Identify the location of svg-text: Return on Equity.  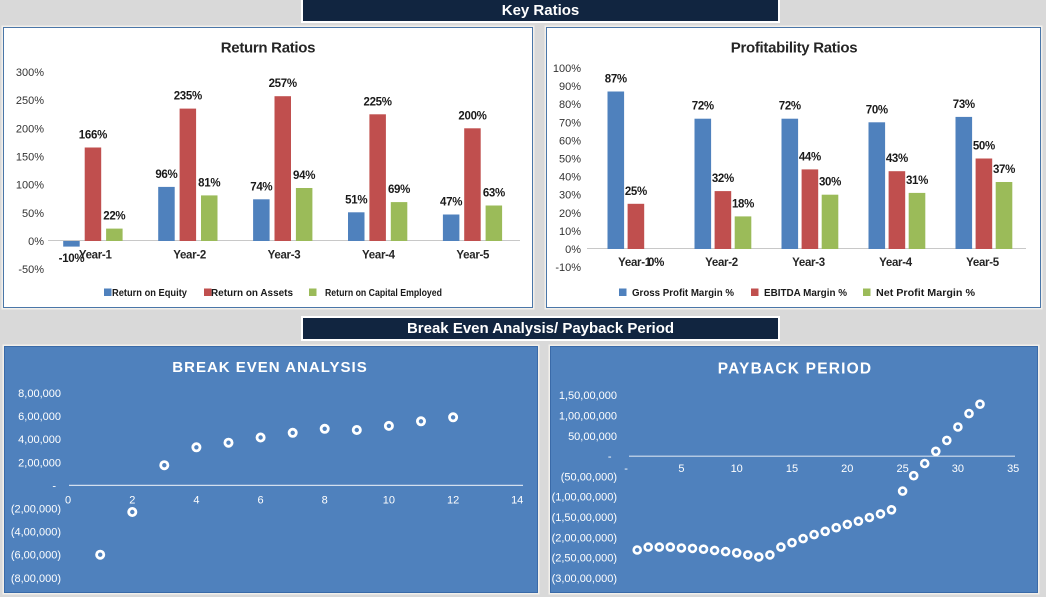
(149, 293).